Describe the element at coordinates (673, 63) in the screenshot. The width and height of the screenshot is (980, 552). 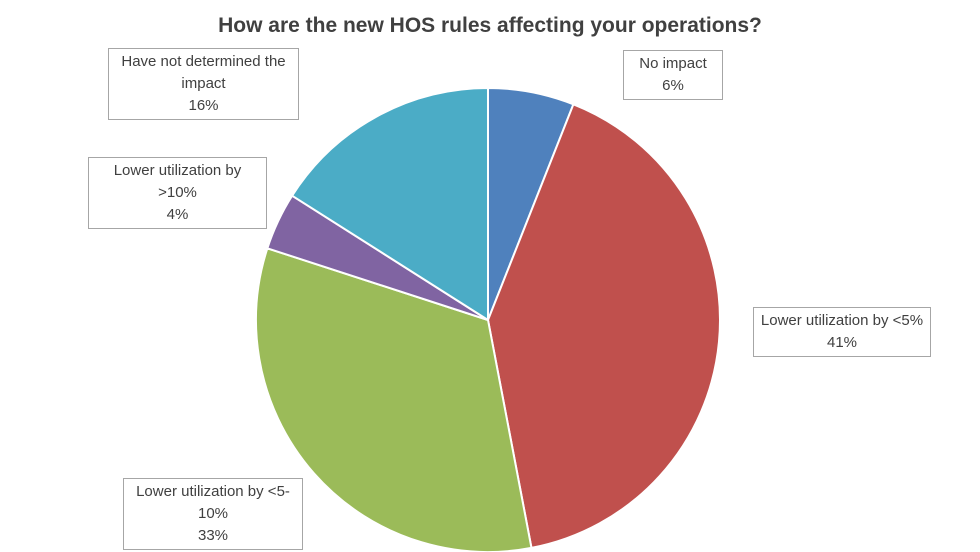
I see `category-label: No impact` at that location.